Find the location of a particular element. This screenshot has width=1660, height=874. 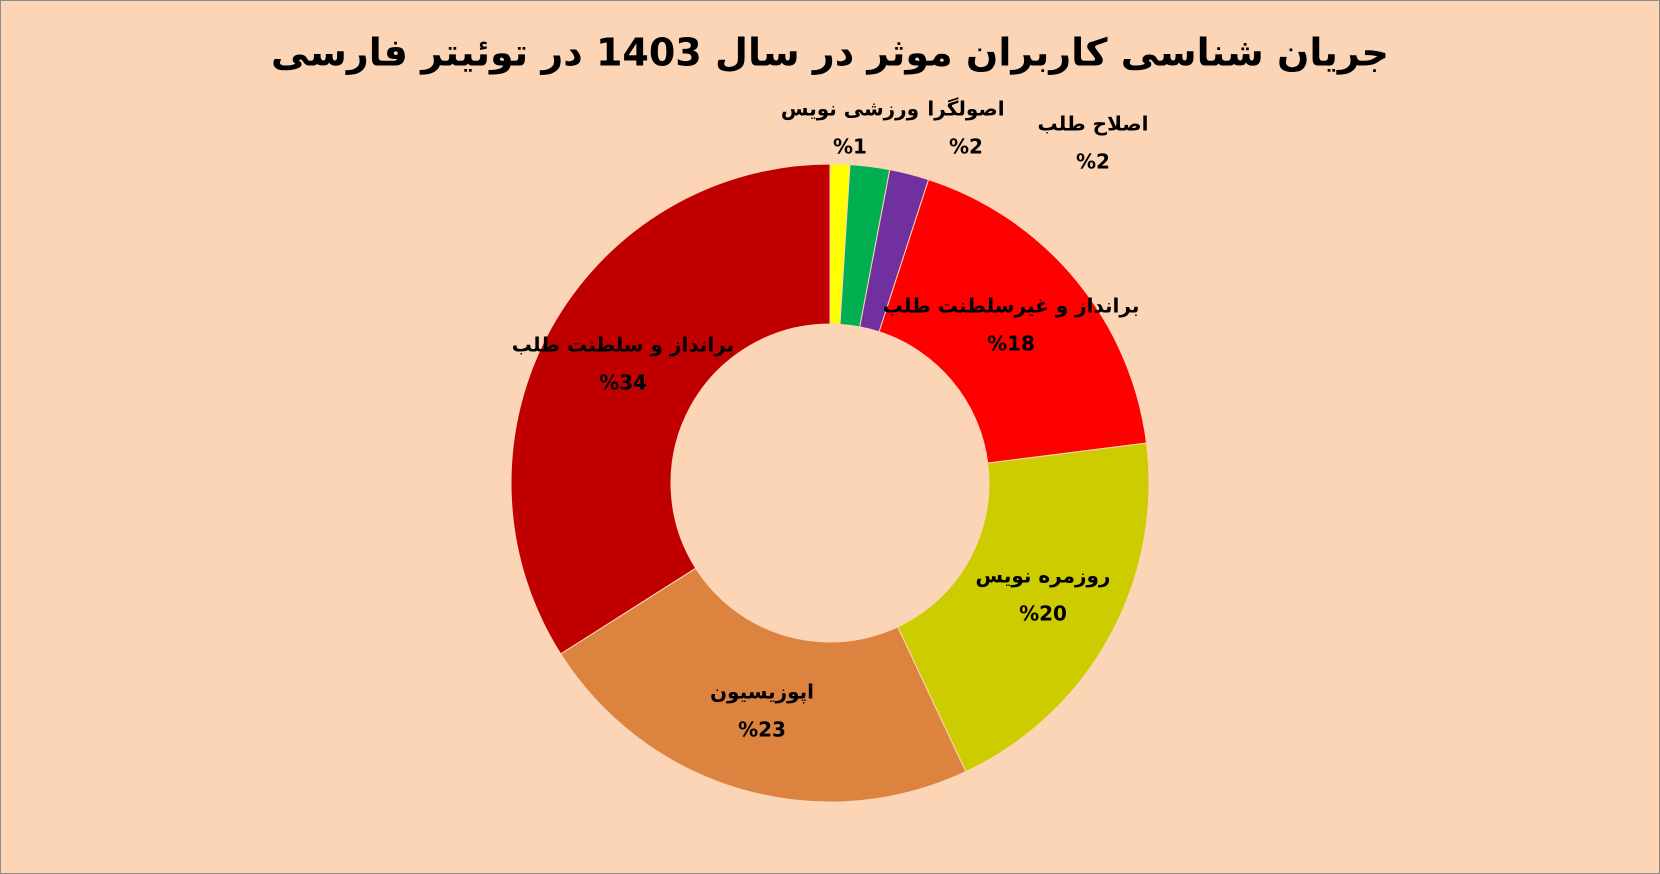

category-label: برانداز و سلطنت طلب is located at coordinates (623, 345).